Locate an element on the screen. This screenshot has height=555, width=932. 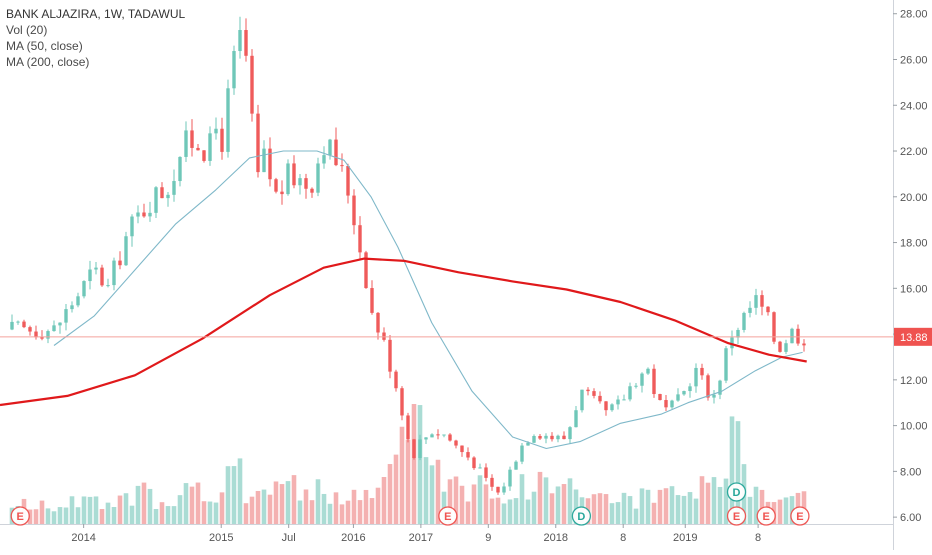
legend-ma50: MA (50, close) is located at coordinates (44, 46).